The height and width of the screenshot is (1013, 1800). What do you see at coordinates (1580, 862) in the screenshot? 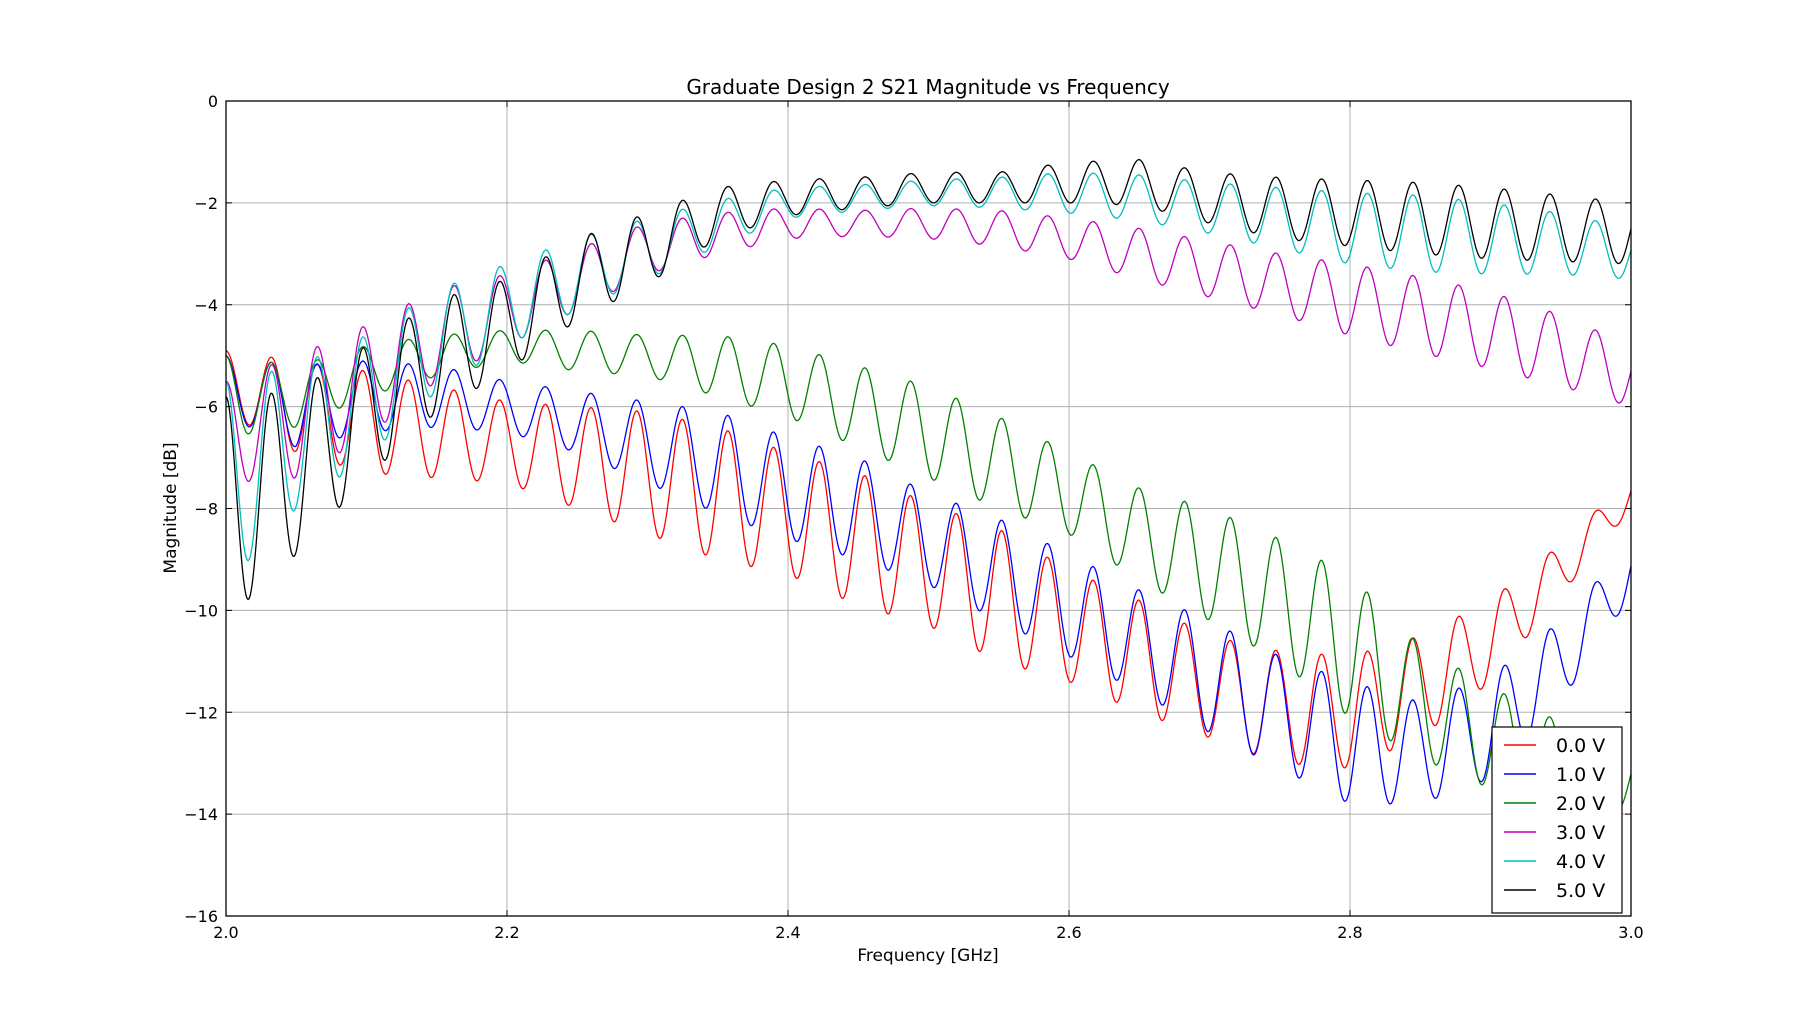
I see `legend-label: 4.0 V` at bounding box center [1580, 862].